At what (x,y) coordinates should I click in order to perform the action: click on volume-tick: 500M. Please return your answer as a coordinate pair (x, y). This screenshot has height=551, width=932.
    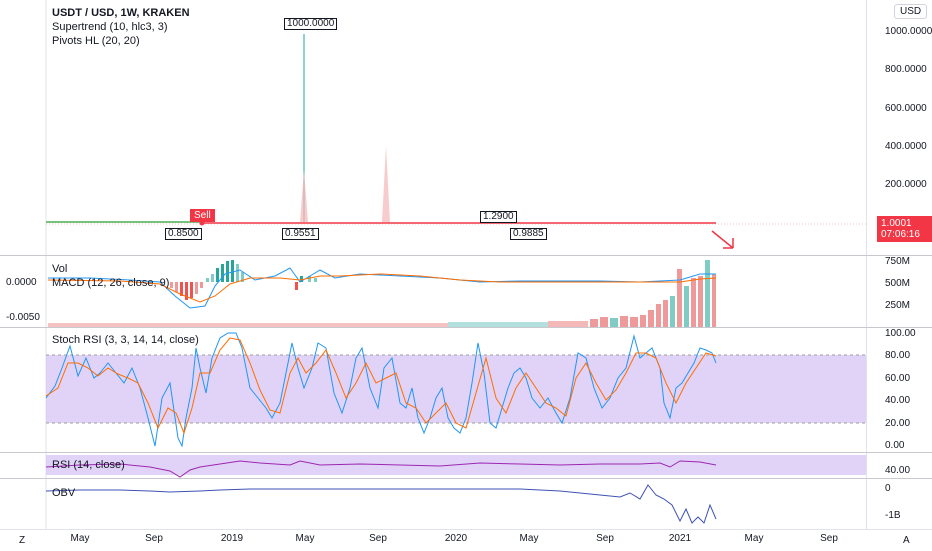
    Looking at the image, I should click on (898, 283).